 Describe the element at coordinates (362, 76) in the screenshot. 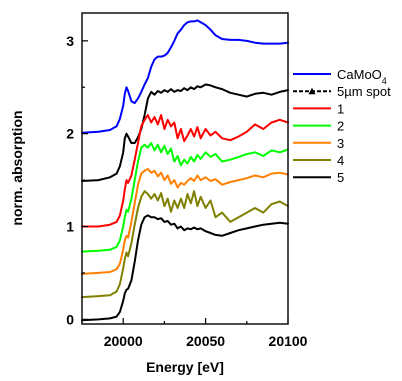

I see `legend-label-0: CaMoO4` at that location.